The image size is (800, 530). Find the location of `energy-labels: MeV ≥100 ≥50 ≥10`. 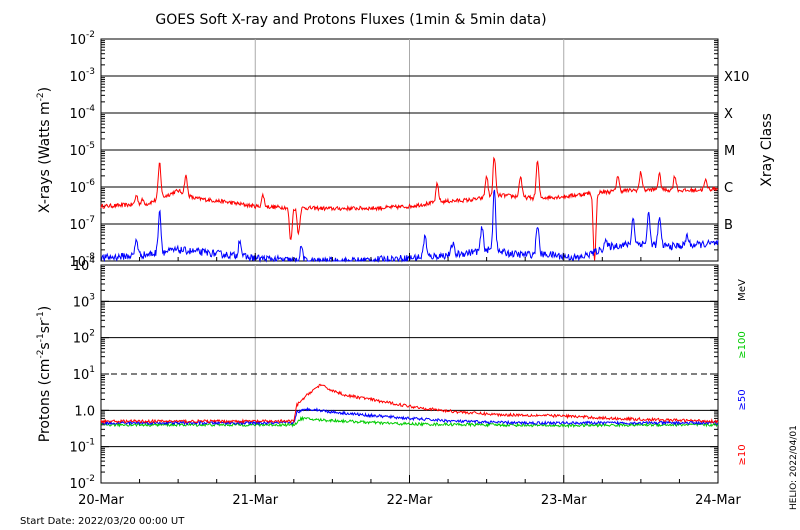

energy-labels: MeV ≥100 ≥50 ≥10 is located at coordinates (742, 372).